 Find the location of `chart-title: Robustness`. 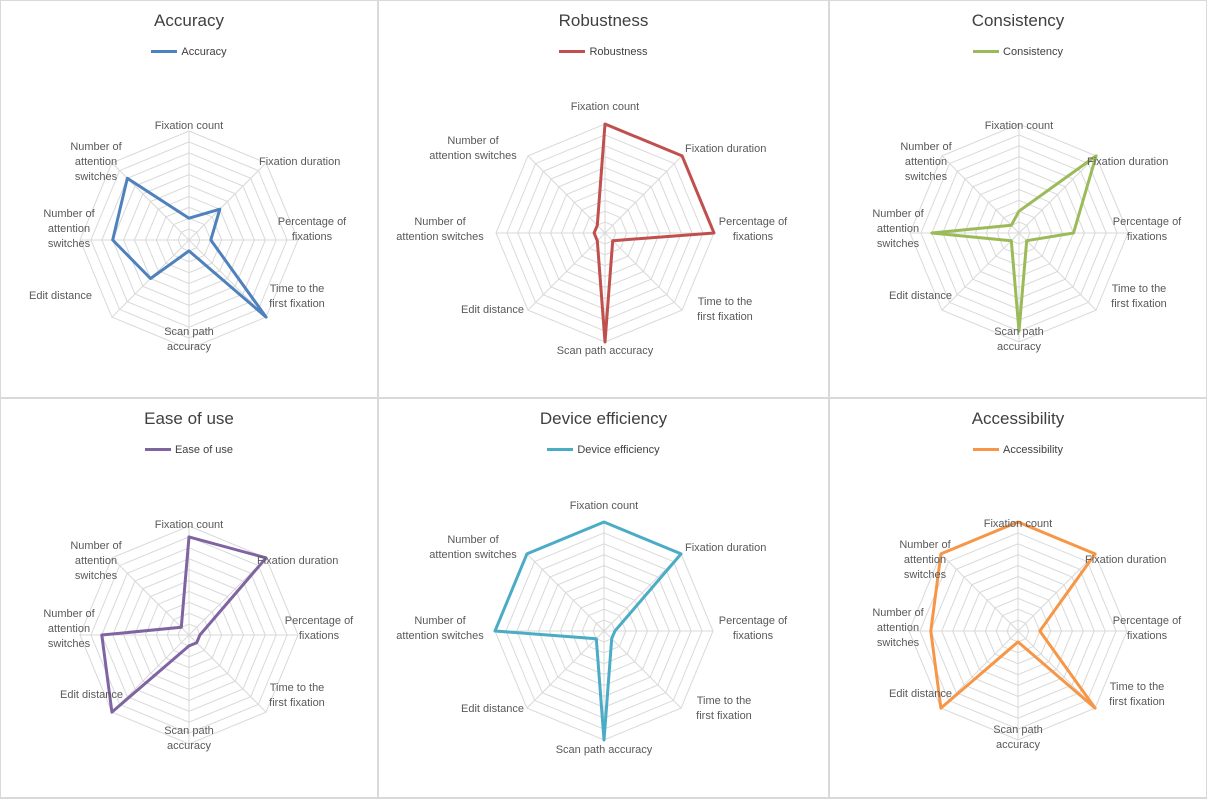

chart-title: Robustness is located at coordinates (603, 20).